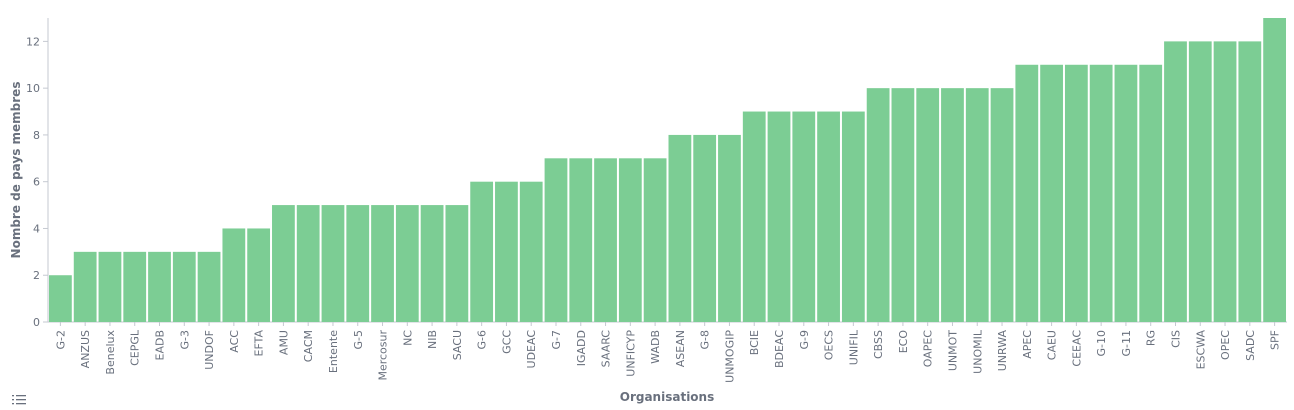 This screenshot has width=1294, height=410. I want to click on bar-unmot, so click(952, 205).